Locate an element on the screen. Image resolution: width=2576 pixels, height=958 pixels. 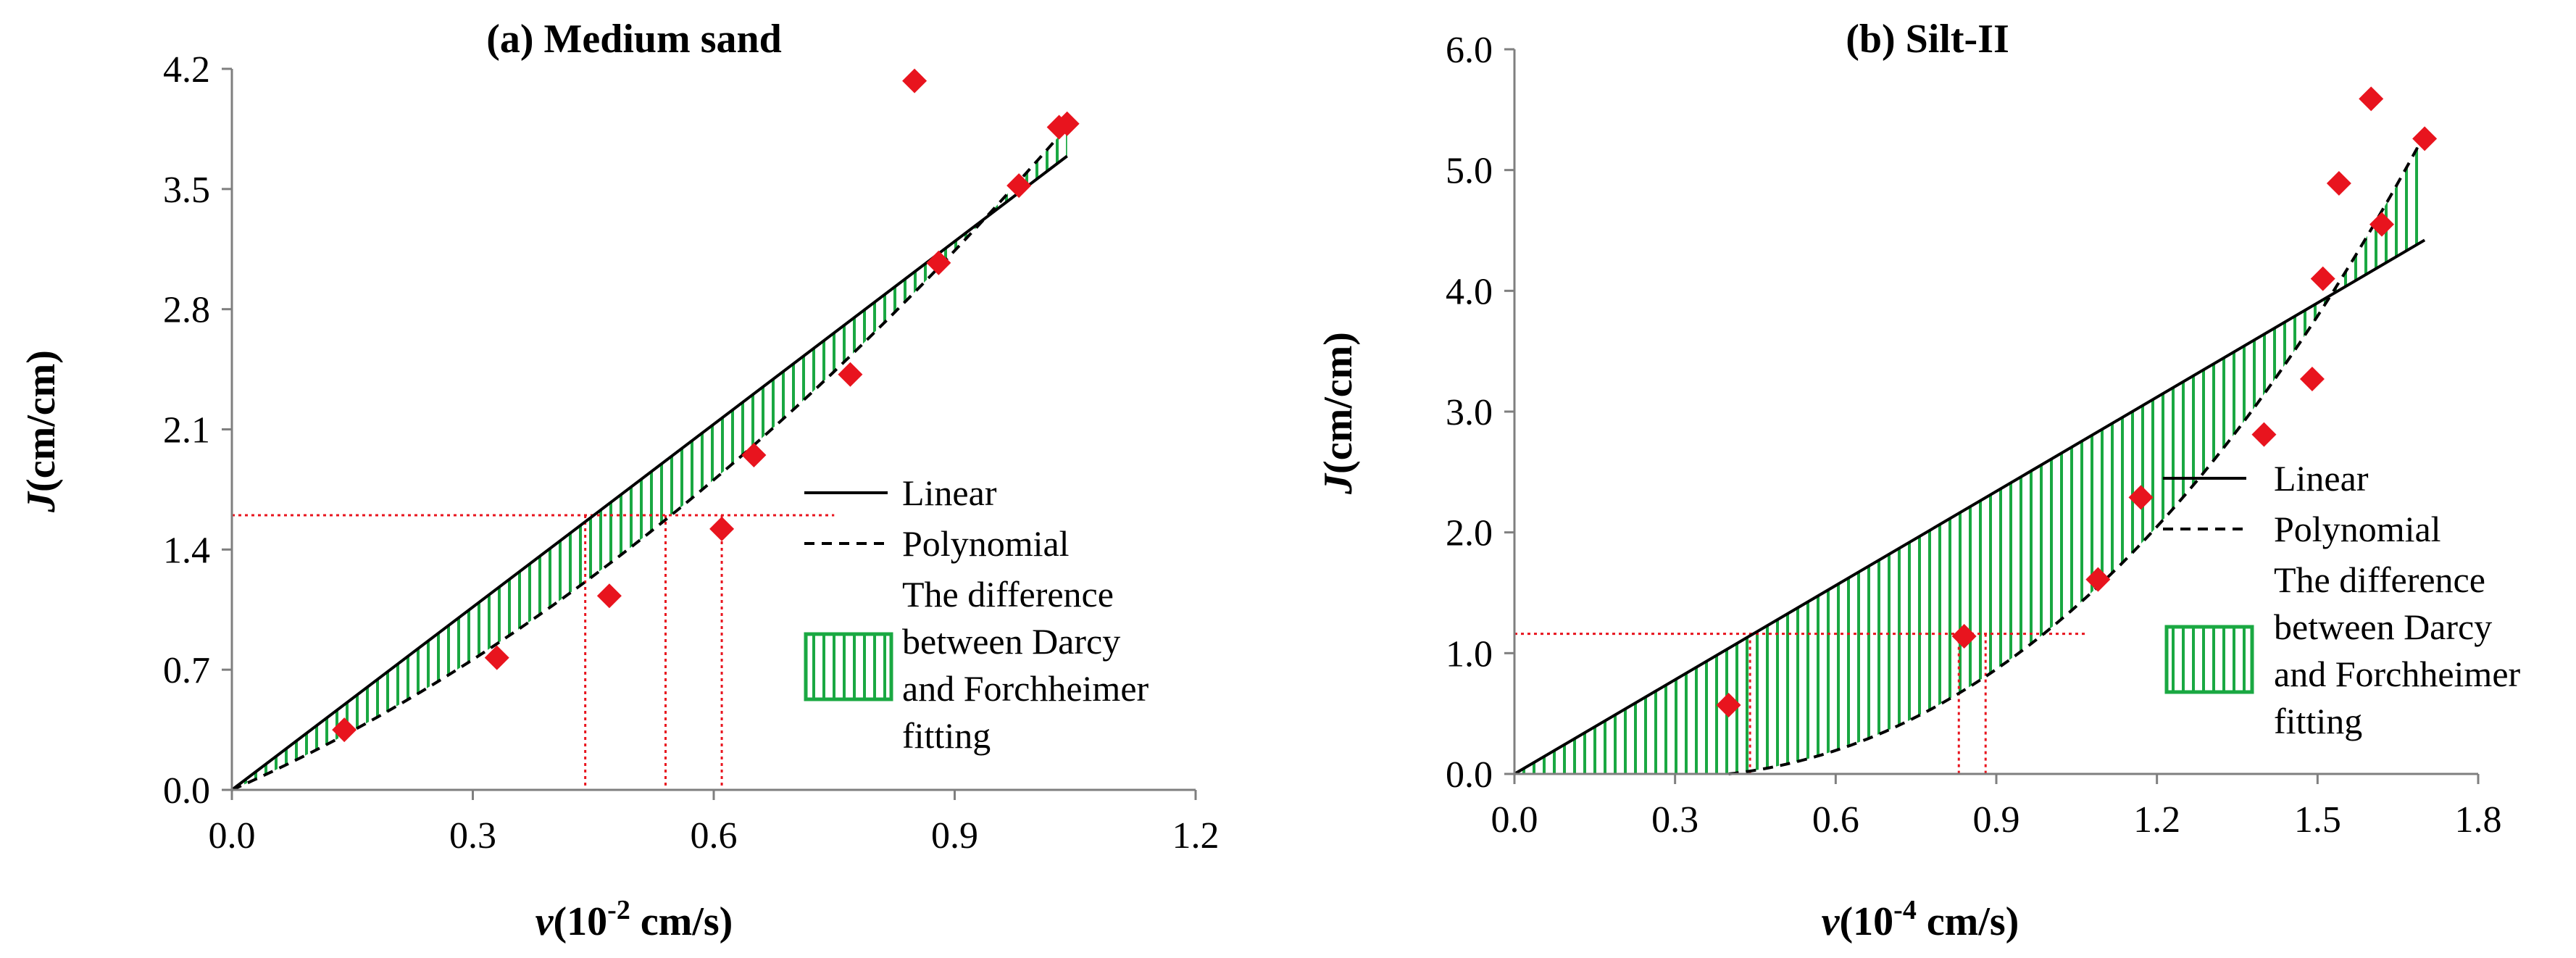
panel-b-legend-diff-1: The difference is located at coordinates (2379, 579).